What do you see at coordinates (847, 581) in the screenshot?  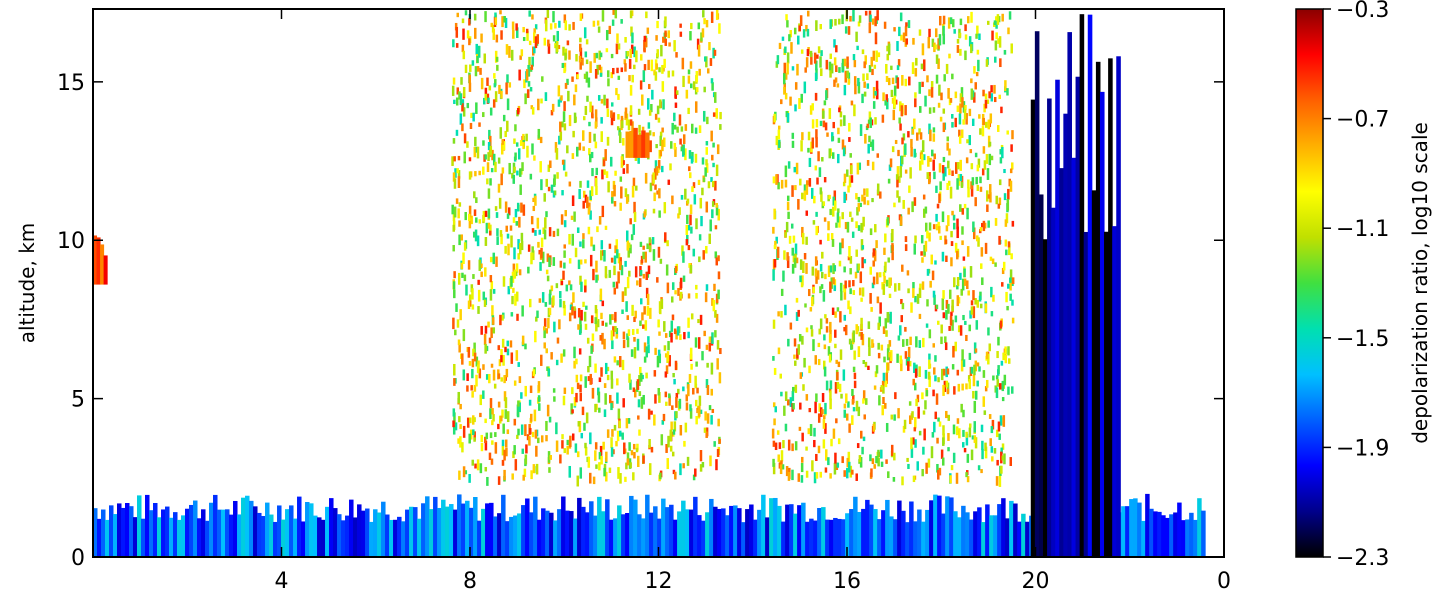 I see `x-tick-label: 16` at bounding box center [847, 581].